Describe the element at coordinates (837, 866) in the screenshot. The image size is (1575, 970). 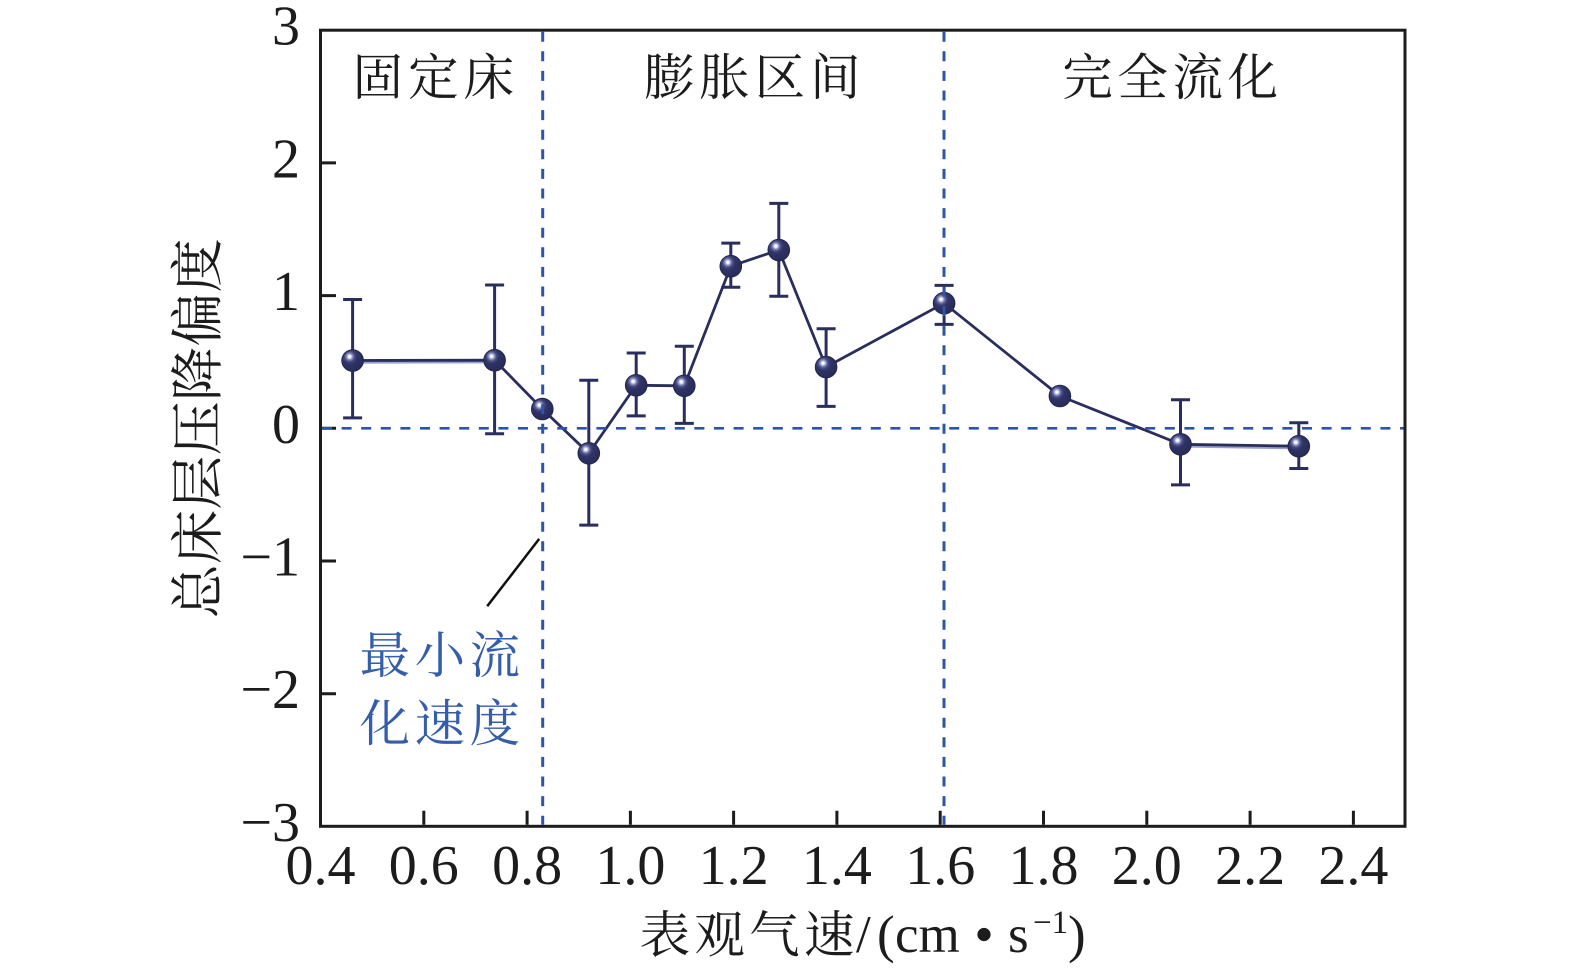
I see `svg-text: 1.4` at that location.